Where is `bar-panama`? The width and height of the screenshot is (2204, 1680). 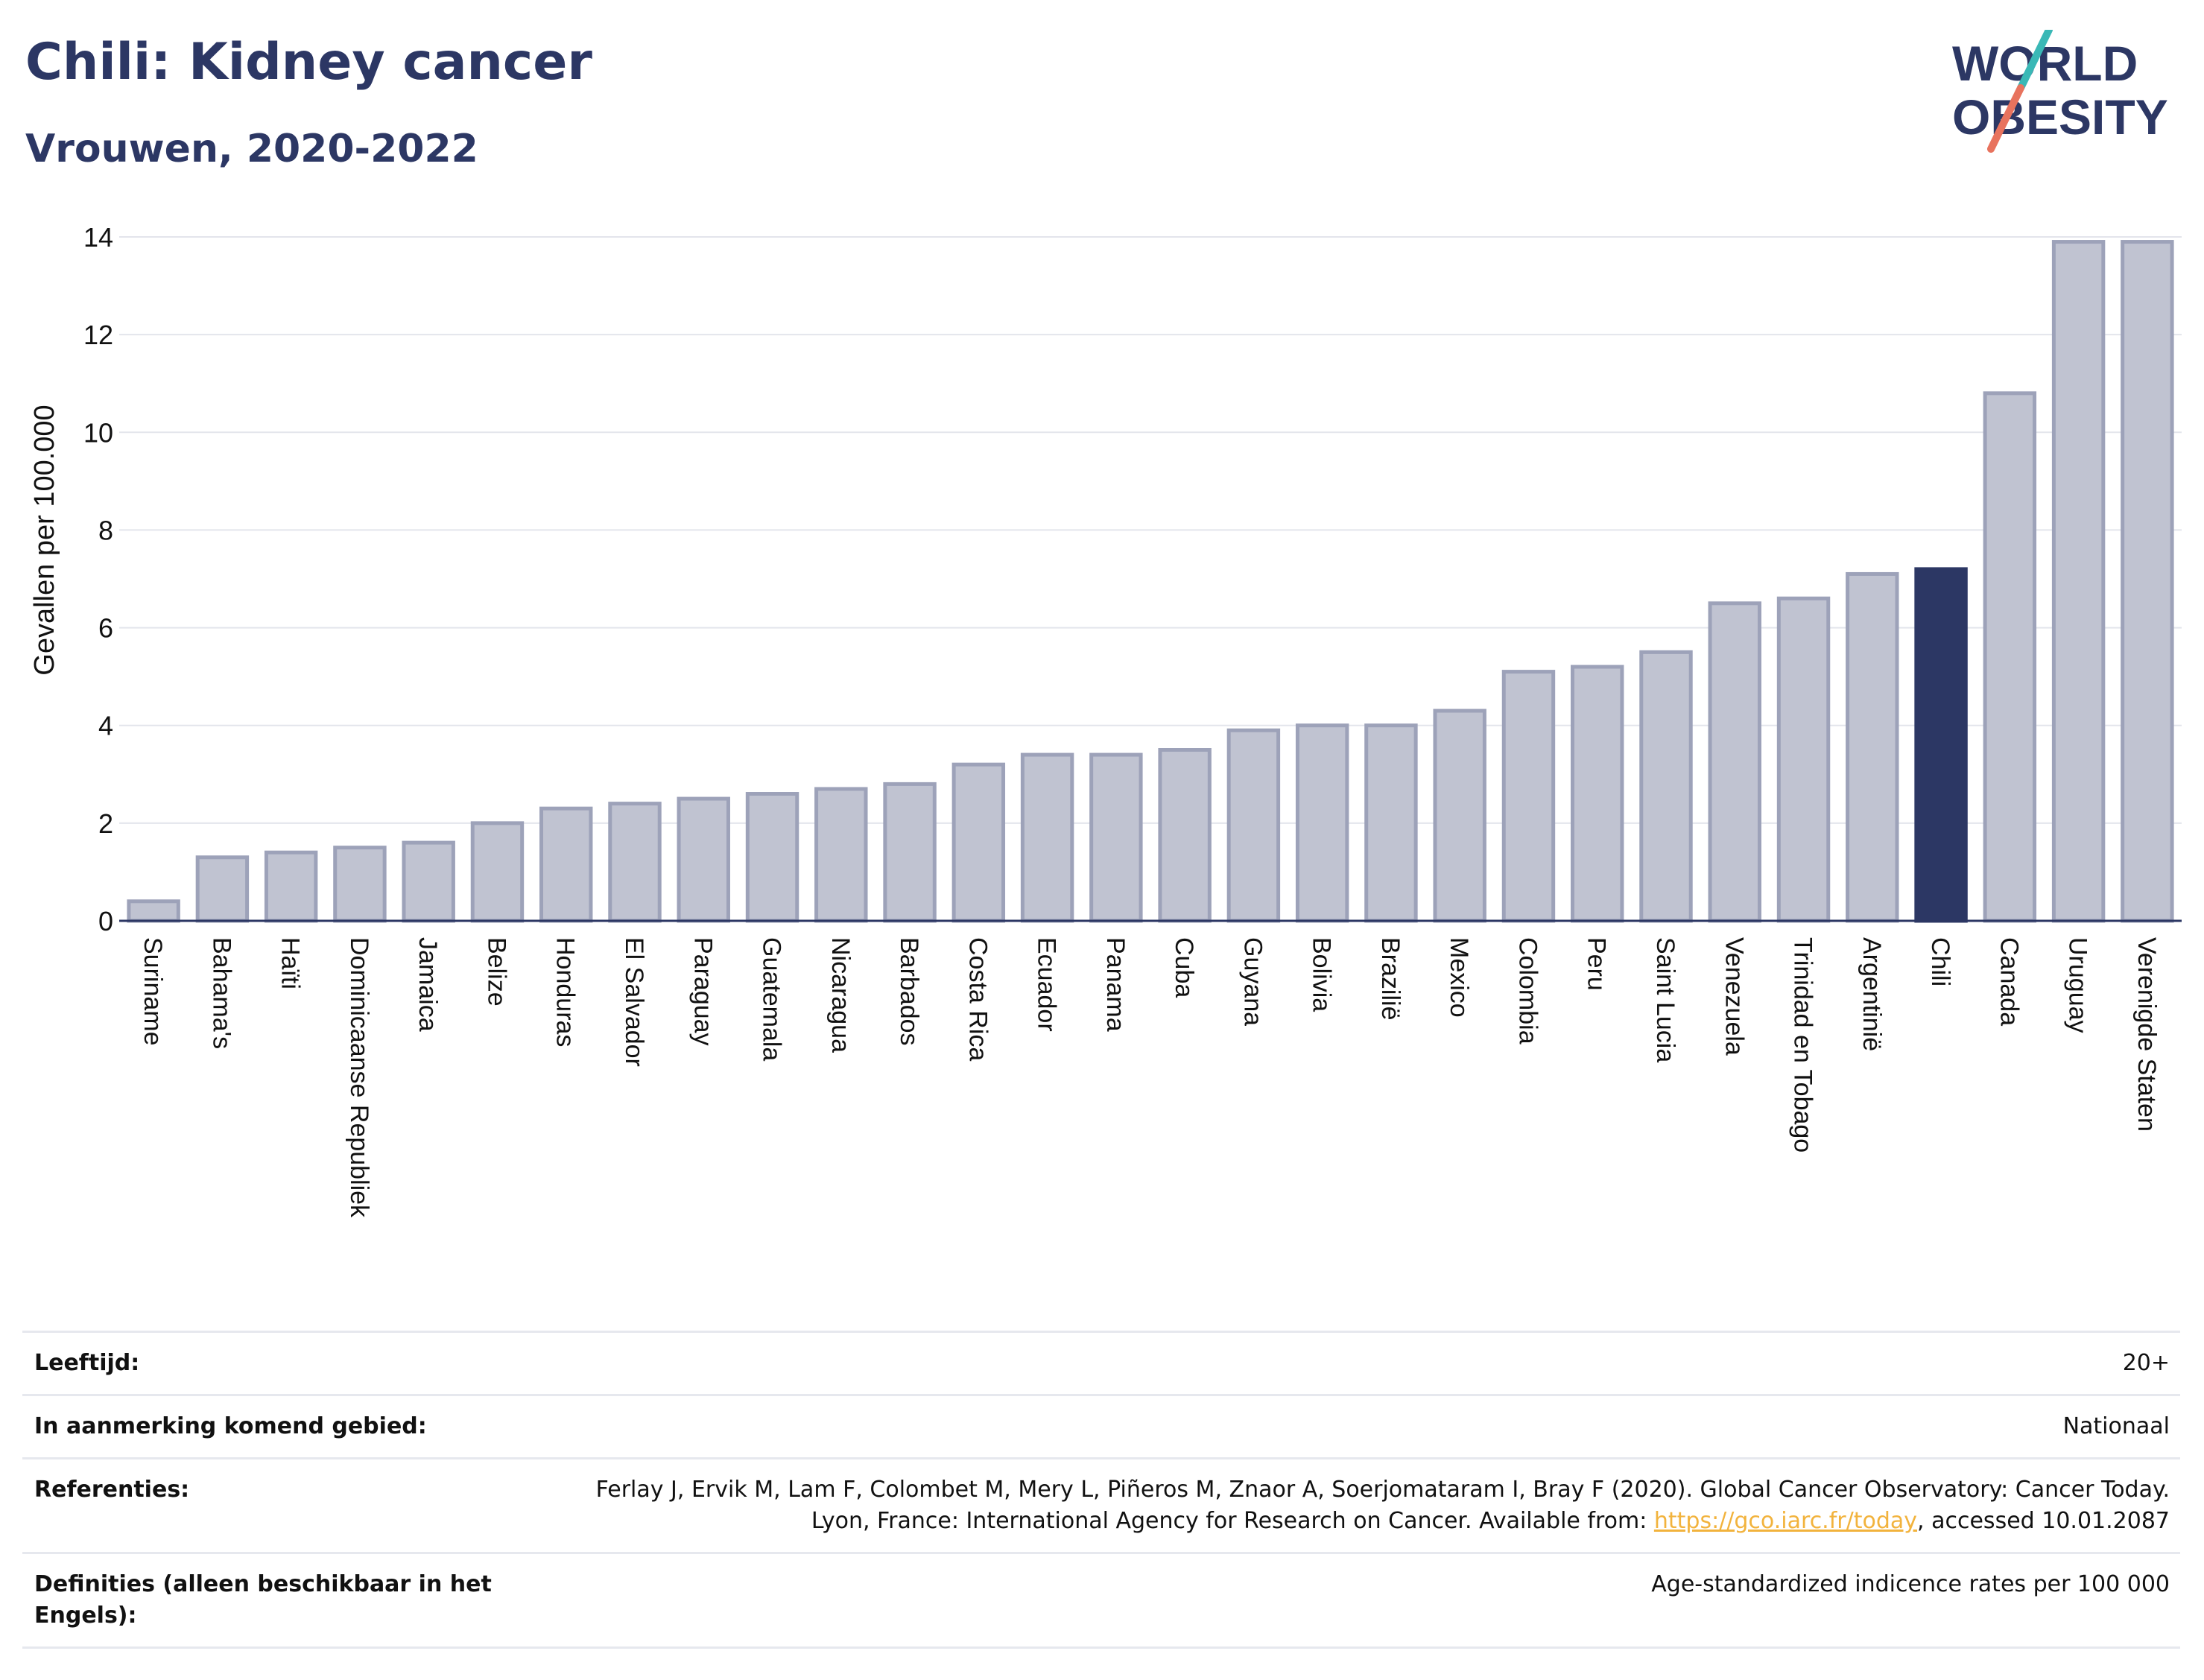
bar-panama is located at coordinates (1116, 837).